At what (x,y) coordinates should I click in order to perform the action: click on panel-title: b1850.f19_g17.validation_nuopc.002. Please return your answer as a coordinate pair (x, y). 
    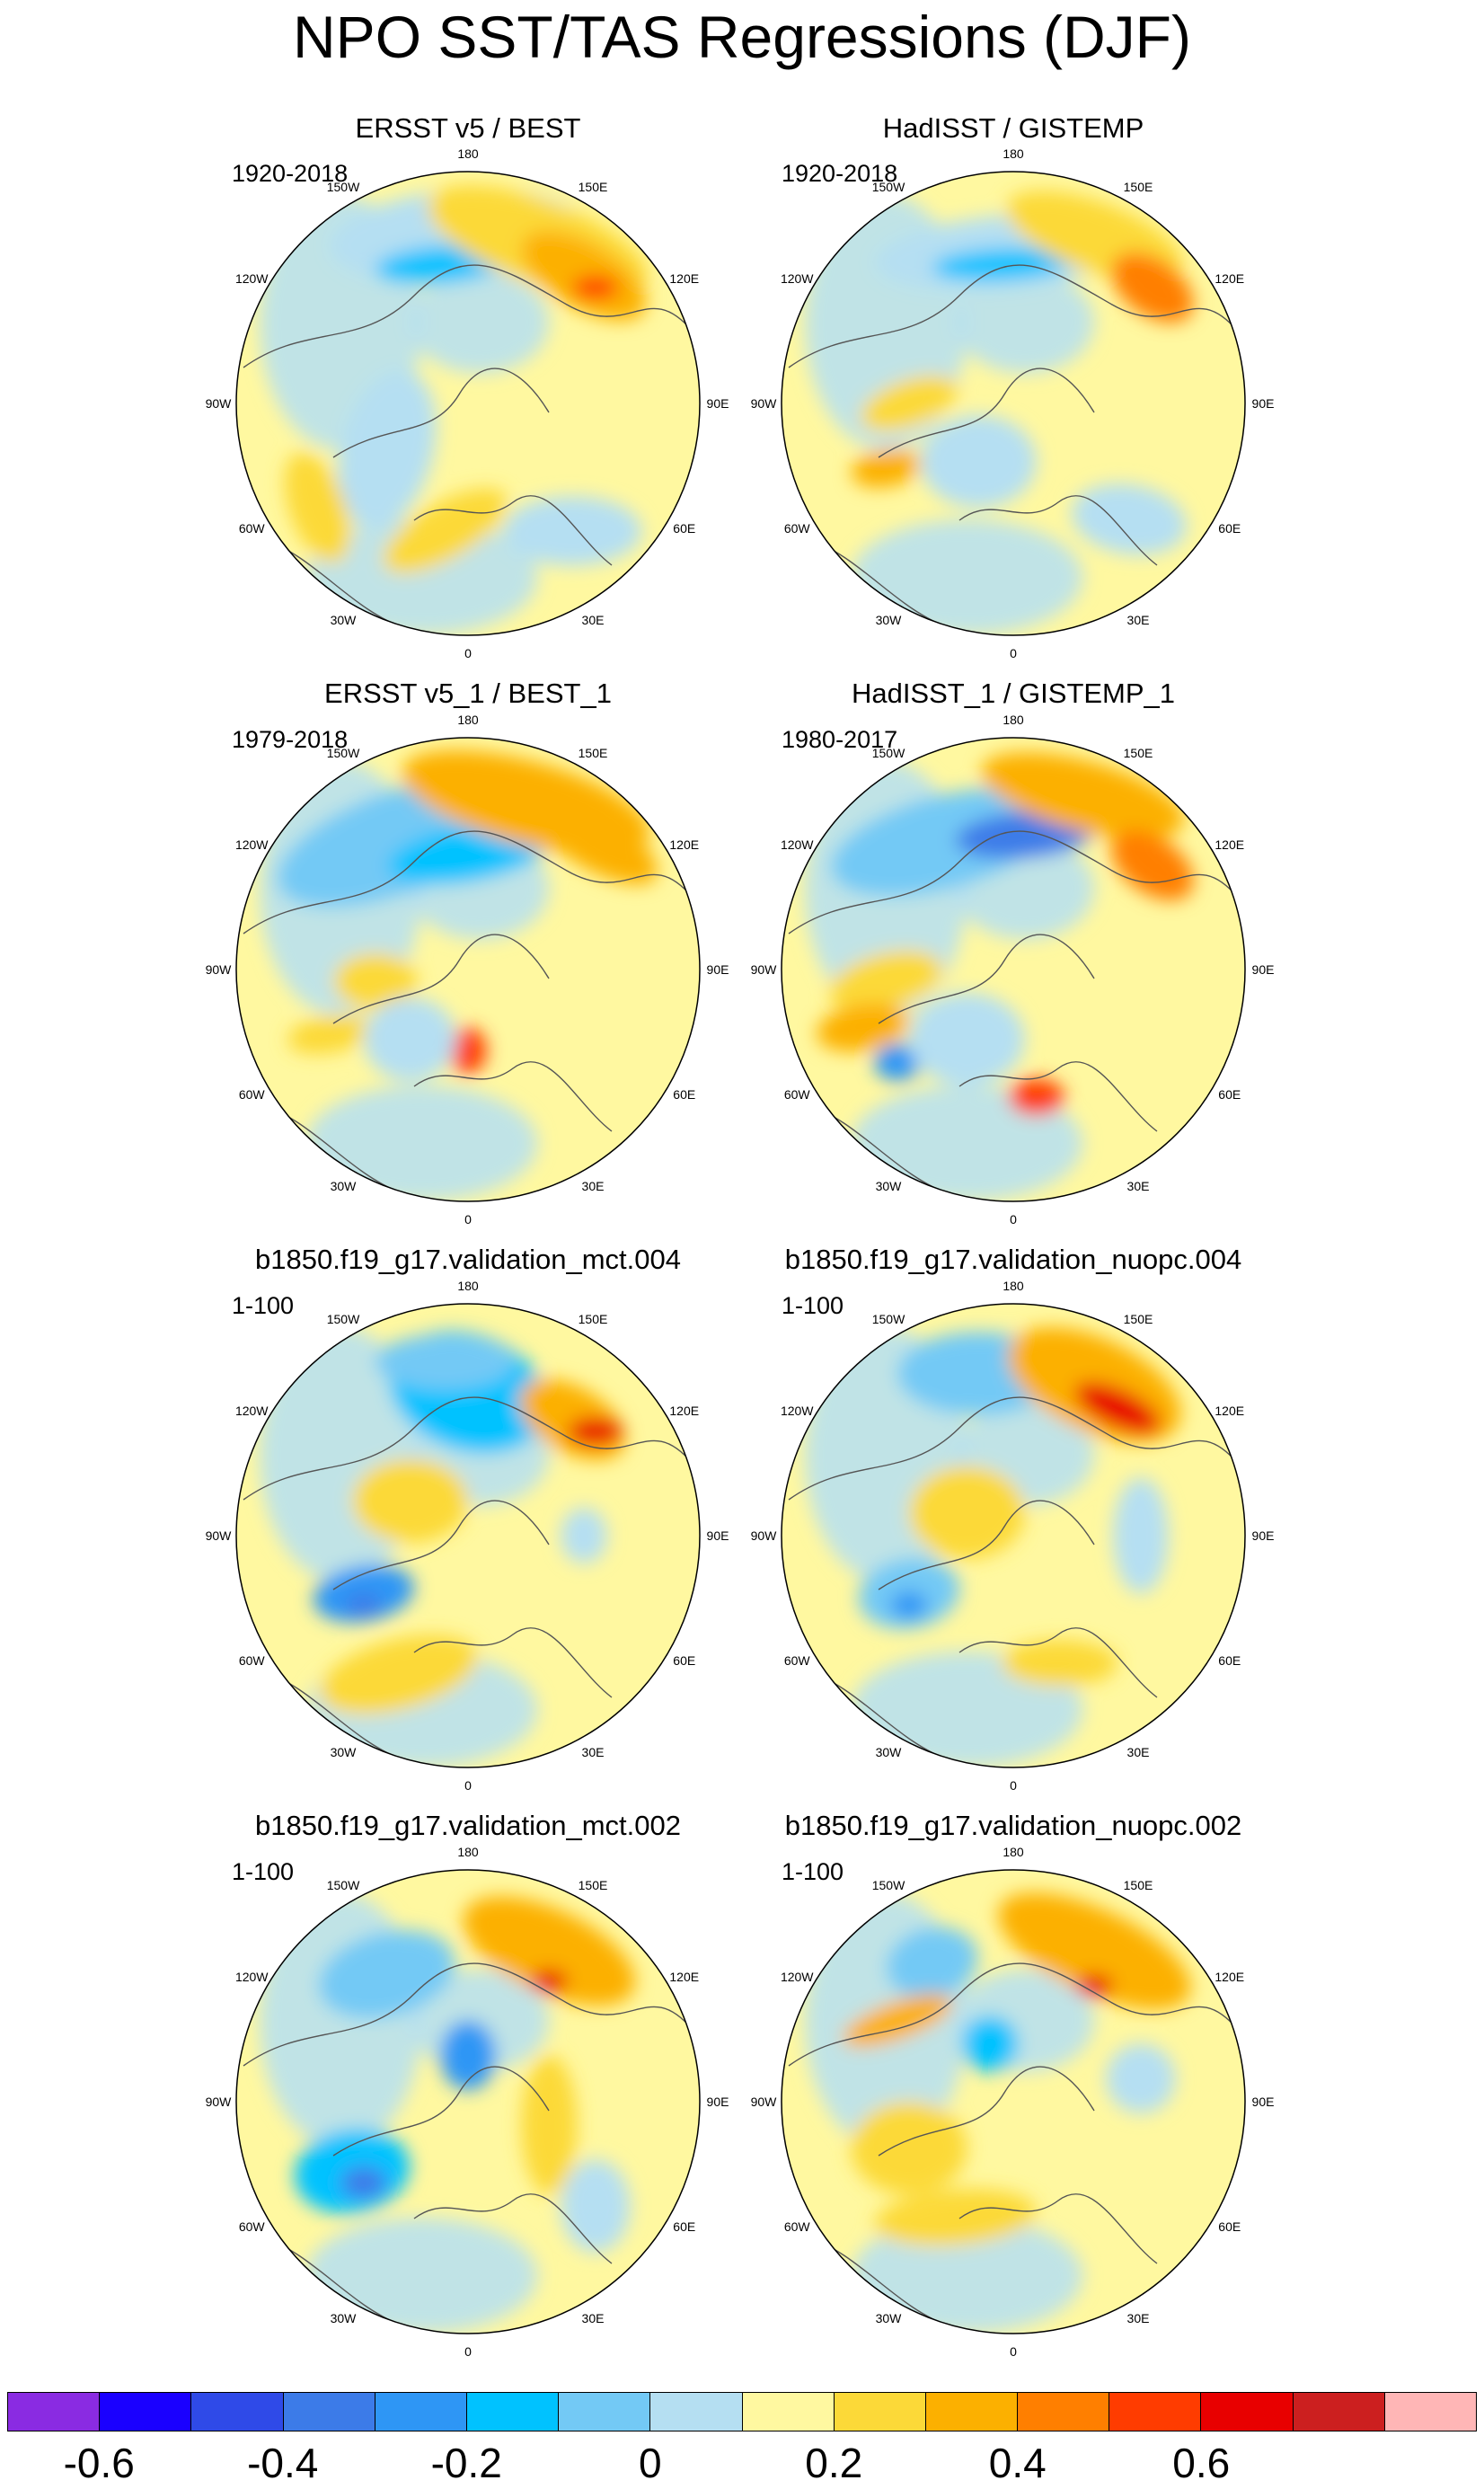
    Looking at the image, I should click on (1013, 1825).